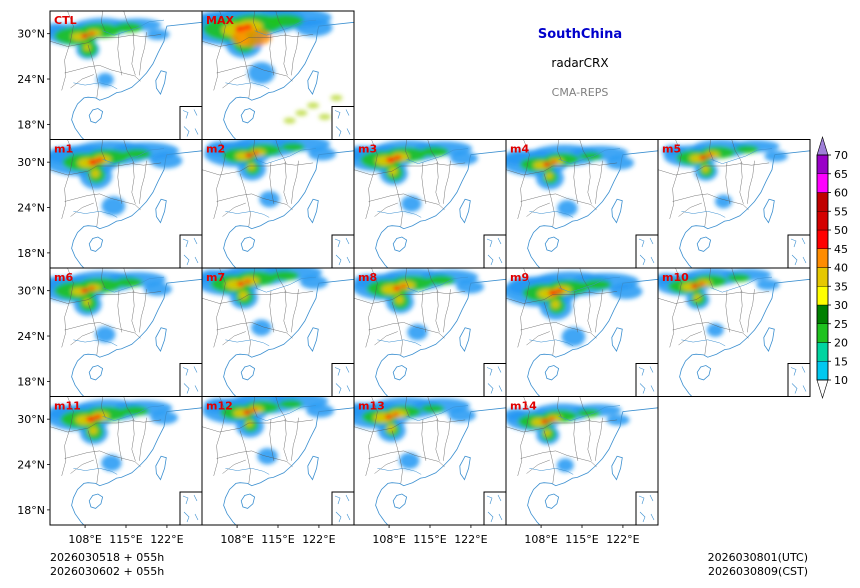 This screenshot has width=860, height=588. Describe the element at coordinates (671, 149) in the screenshot. I see `panel-label: m5` at that location.